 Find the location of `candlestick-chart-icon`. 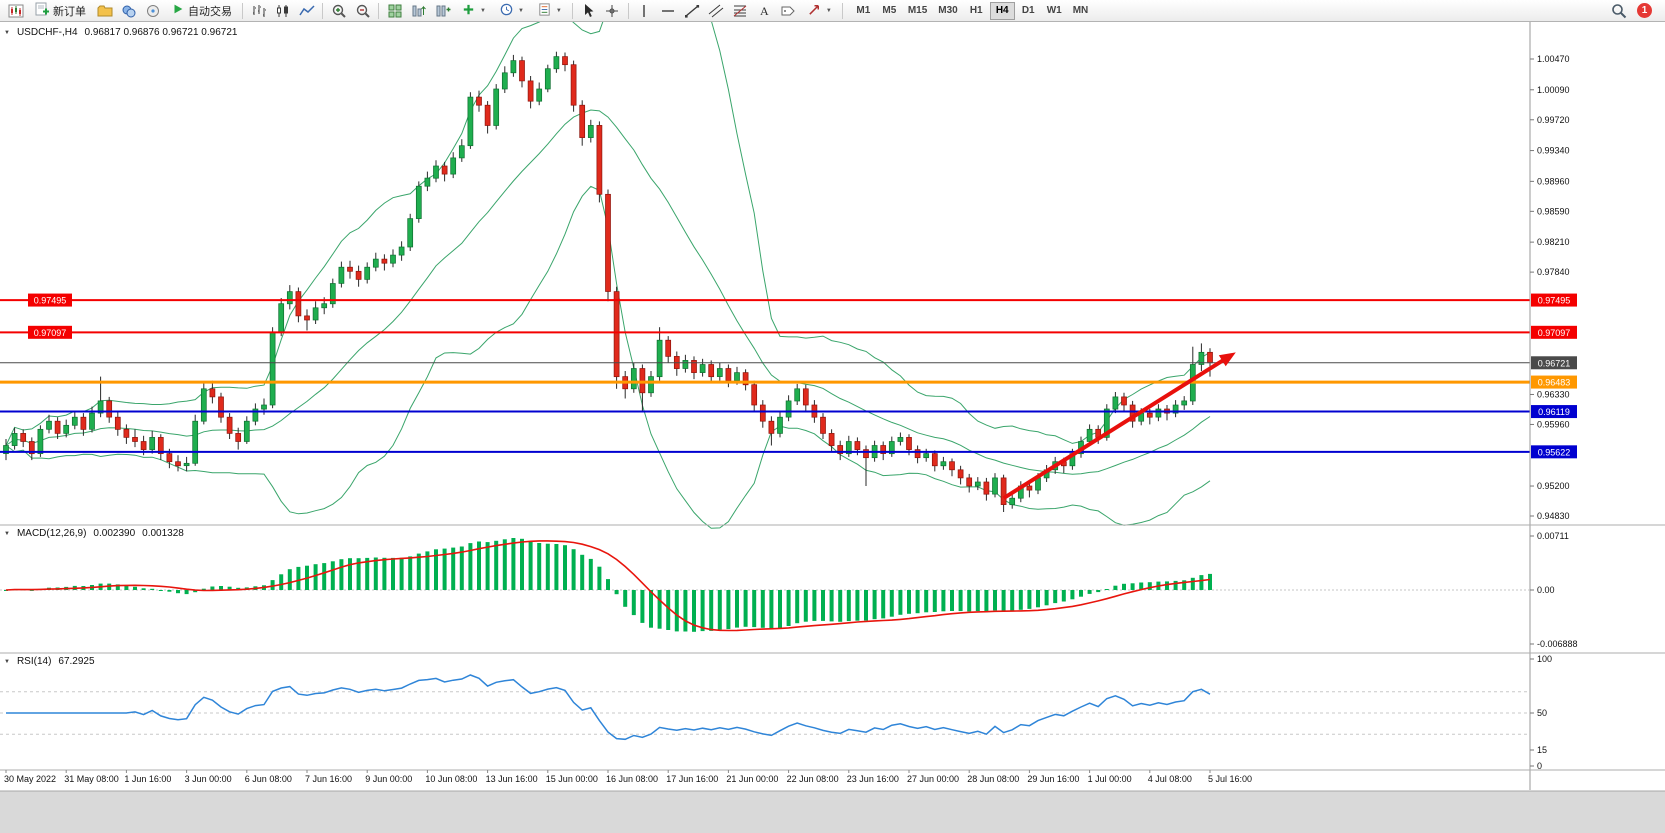

candlestick-chart-icon is located at coordinates (282, 11).